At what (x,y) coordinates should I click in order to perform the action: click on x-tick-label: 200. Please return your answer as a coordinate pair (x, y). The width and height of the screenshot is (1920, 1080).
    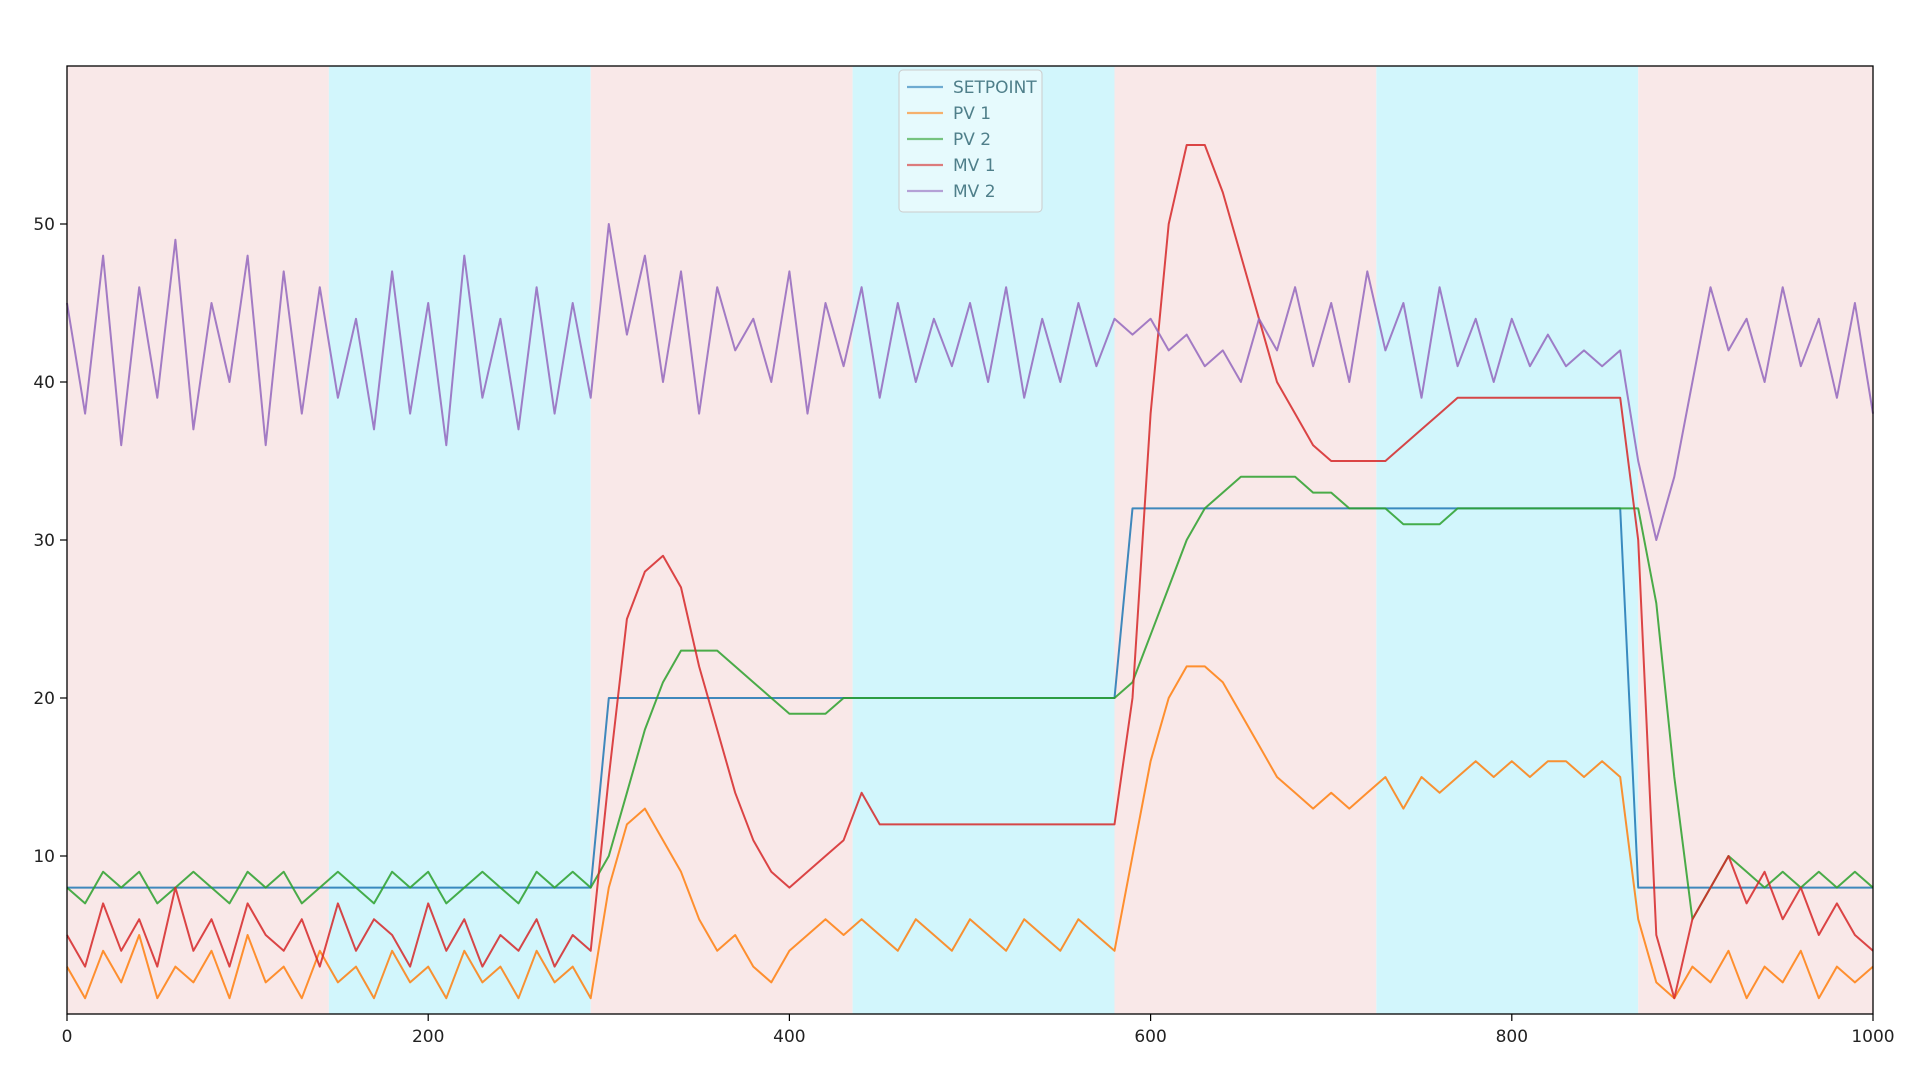
    Looking at the image, I should click on (428, 1037).